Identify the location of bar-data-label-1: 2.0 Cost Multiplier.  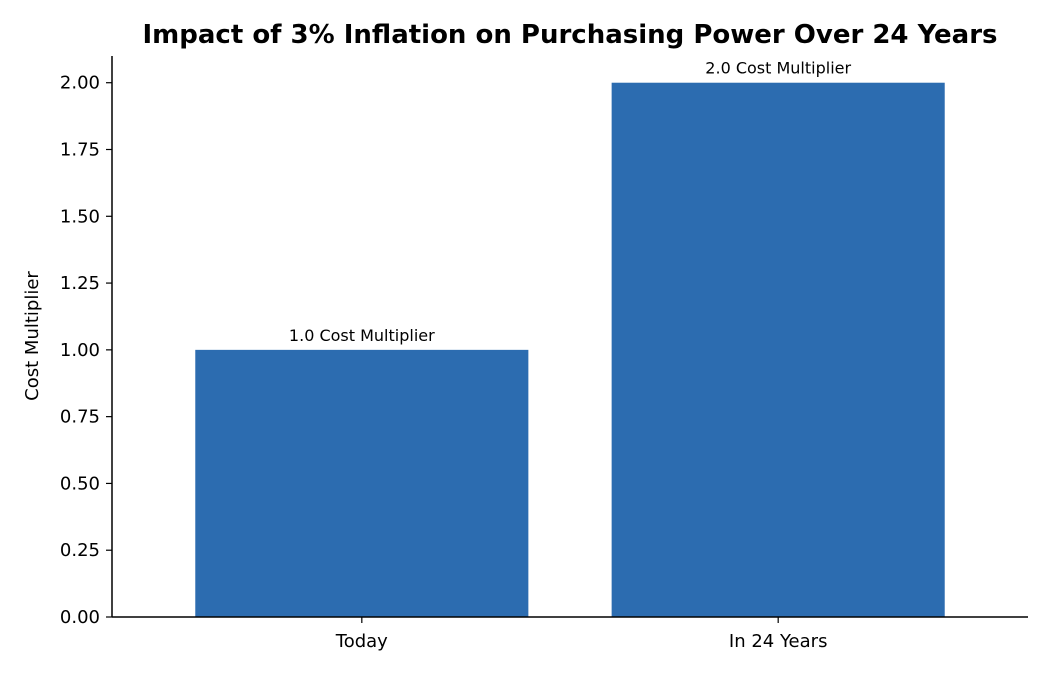
(778, 68).